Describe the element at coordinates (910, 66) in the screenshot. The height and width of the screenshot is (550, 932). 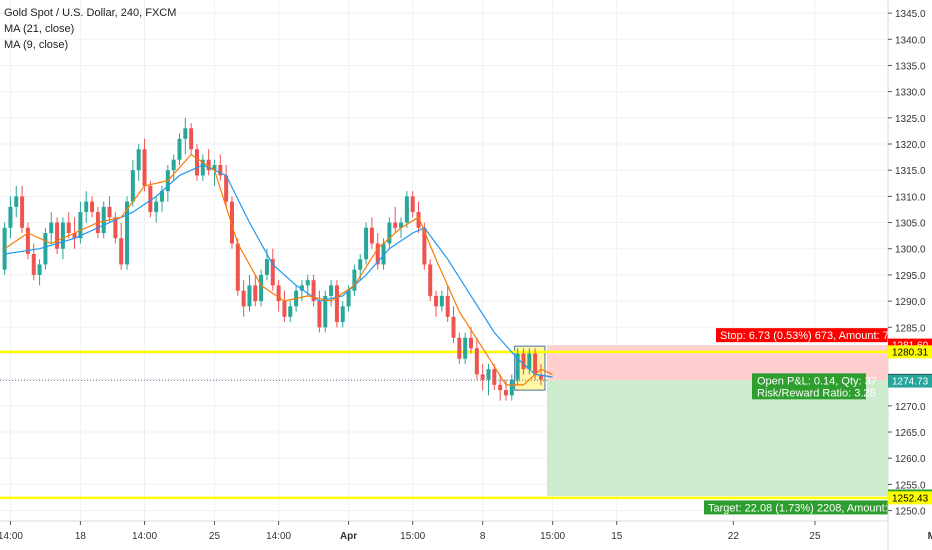
I see `y-tick-label: 1335.0` at that location.